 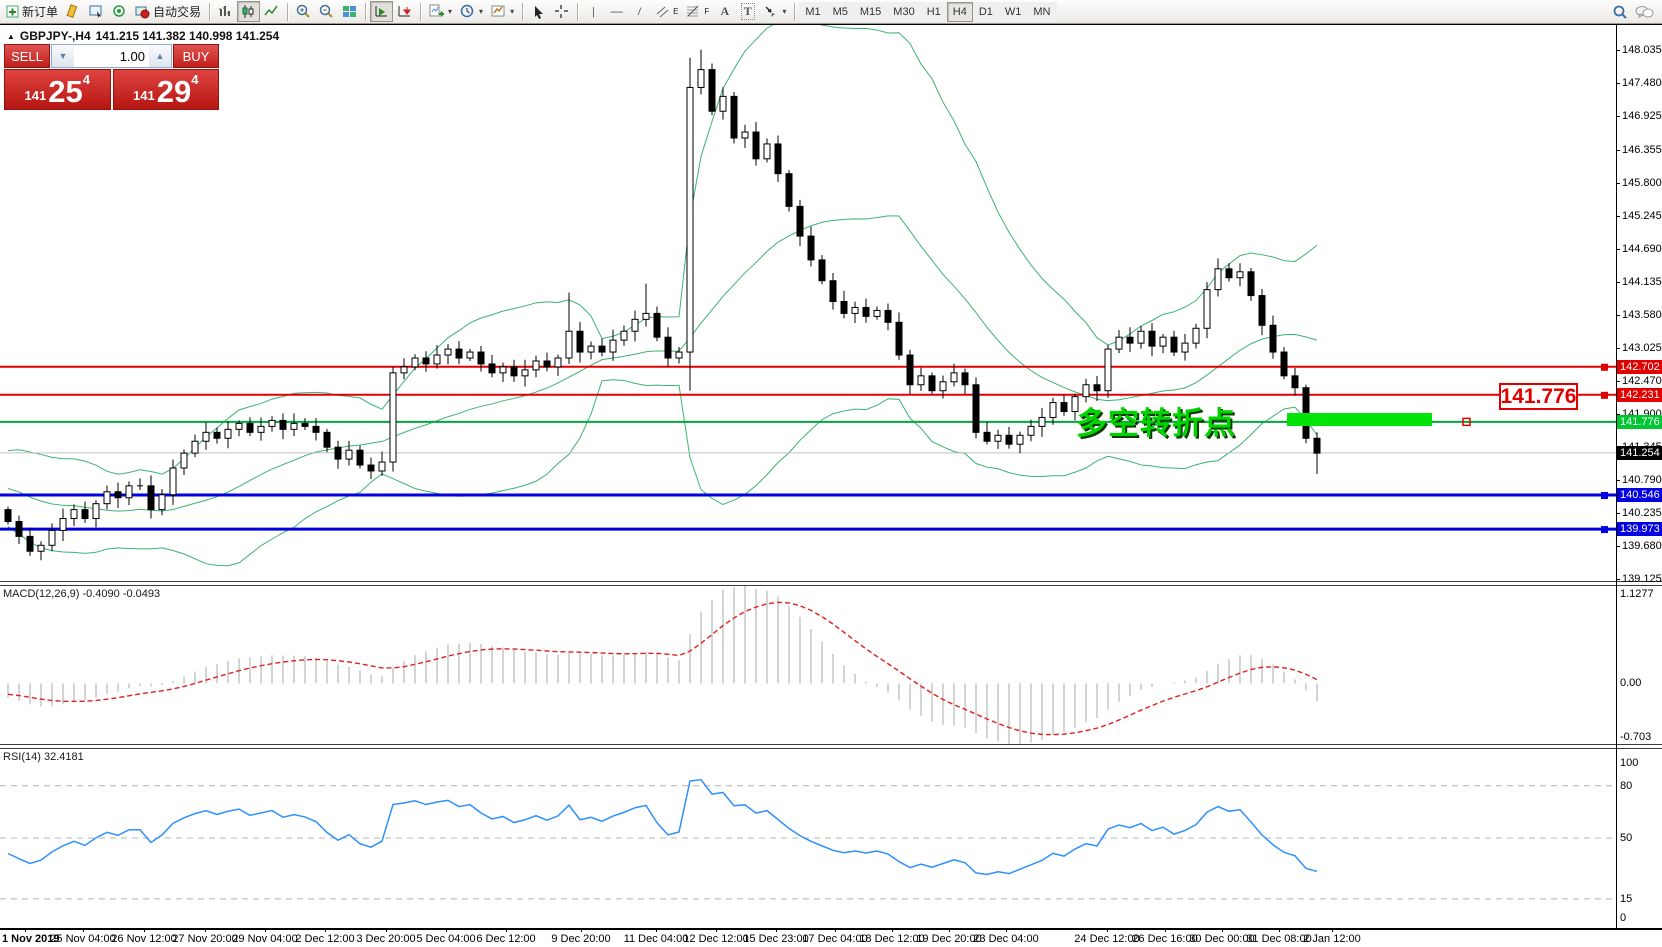 I want to click on symbol-ohlc: 141.215 141.382 140.998 141.254, so click(x=187, y=36).